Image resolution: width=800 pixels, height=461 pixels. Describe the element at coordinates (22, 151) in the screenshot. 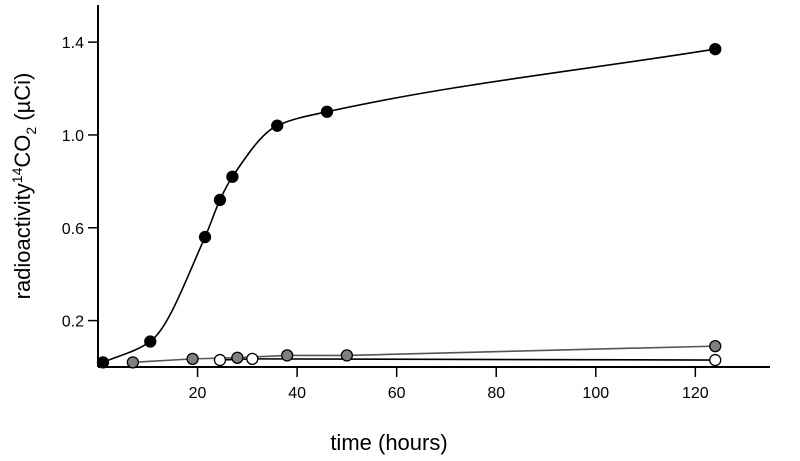

I see `y-axis-title-main: CO` at that location.